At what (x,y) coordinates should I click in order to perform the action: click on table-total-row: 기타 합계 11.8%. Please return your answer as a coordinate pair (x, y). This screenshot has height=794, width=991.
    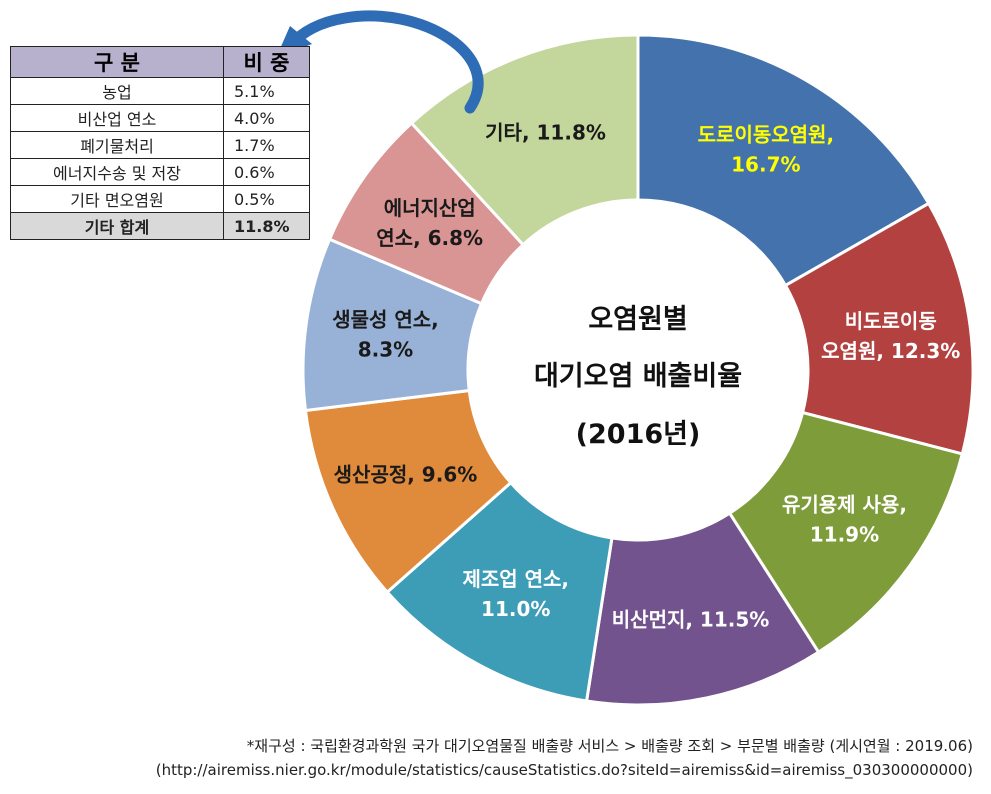
    Looking at the image, I should click on (160, 226).